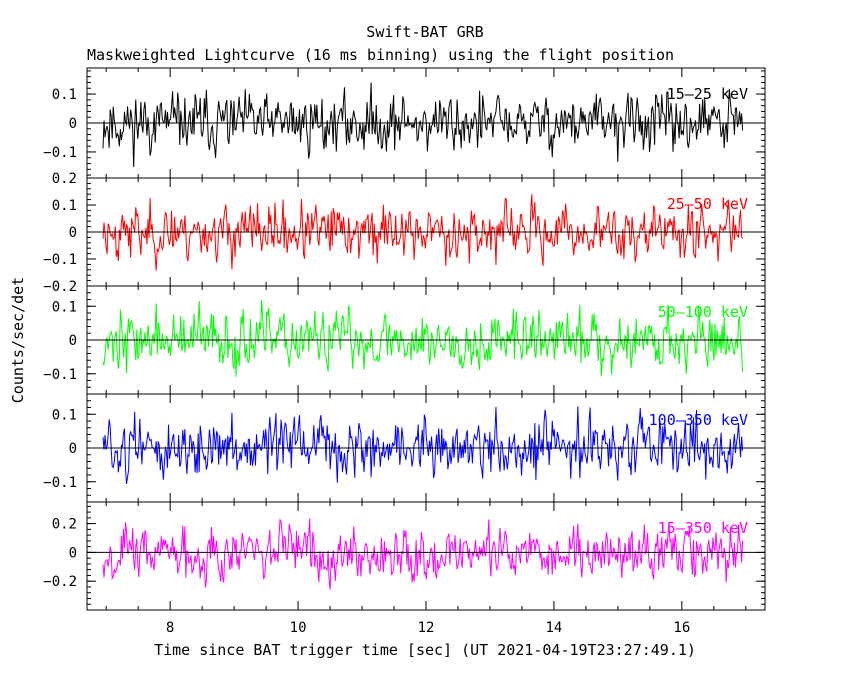 The width and height of the screenshot is (850, 680). I want to click on x-tick-label: 8, so click(170, 628).